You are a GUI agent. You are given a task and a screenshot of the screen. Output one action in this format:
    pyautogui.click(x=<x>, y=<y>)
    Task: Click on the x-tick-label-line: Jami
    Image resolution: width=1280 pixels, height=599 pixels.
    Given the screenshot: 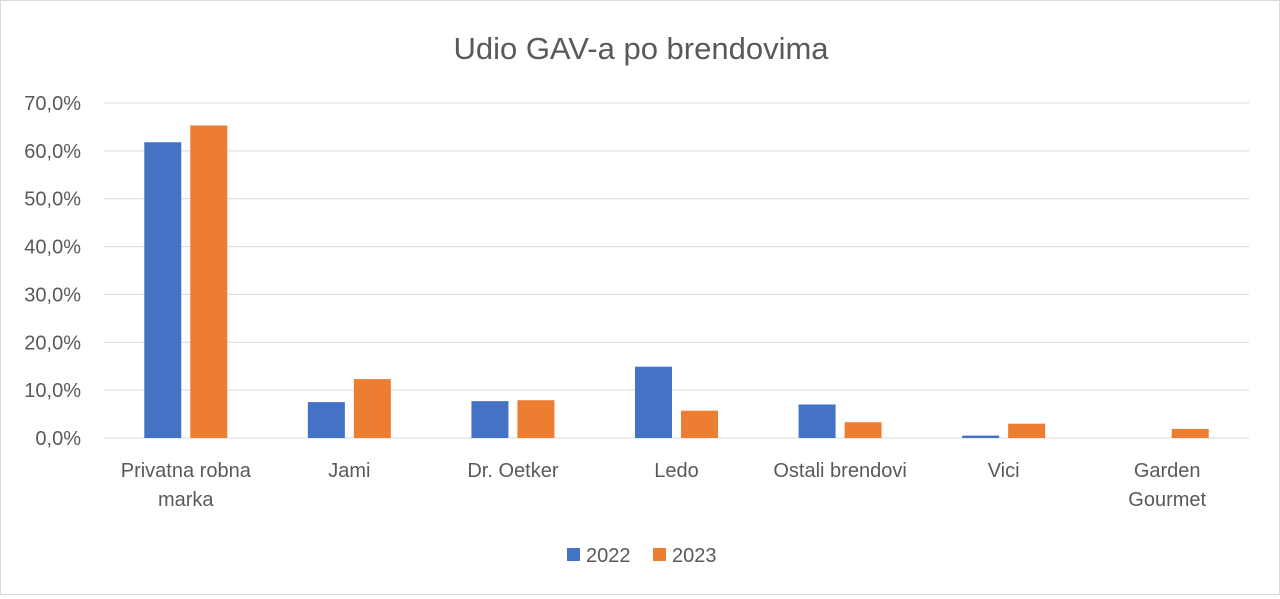 What is the action you would take?
    pyautogui.click(x=349, y=471)
    